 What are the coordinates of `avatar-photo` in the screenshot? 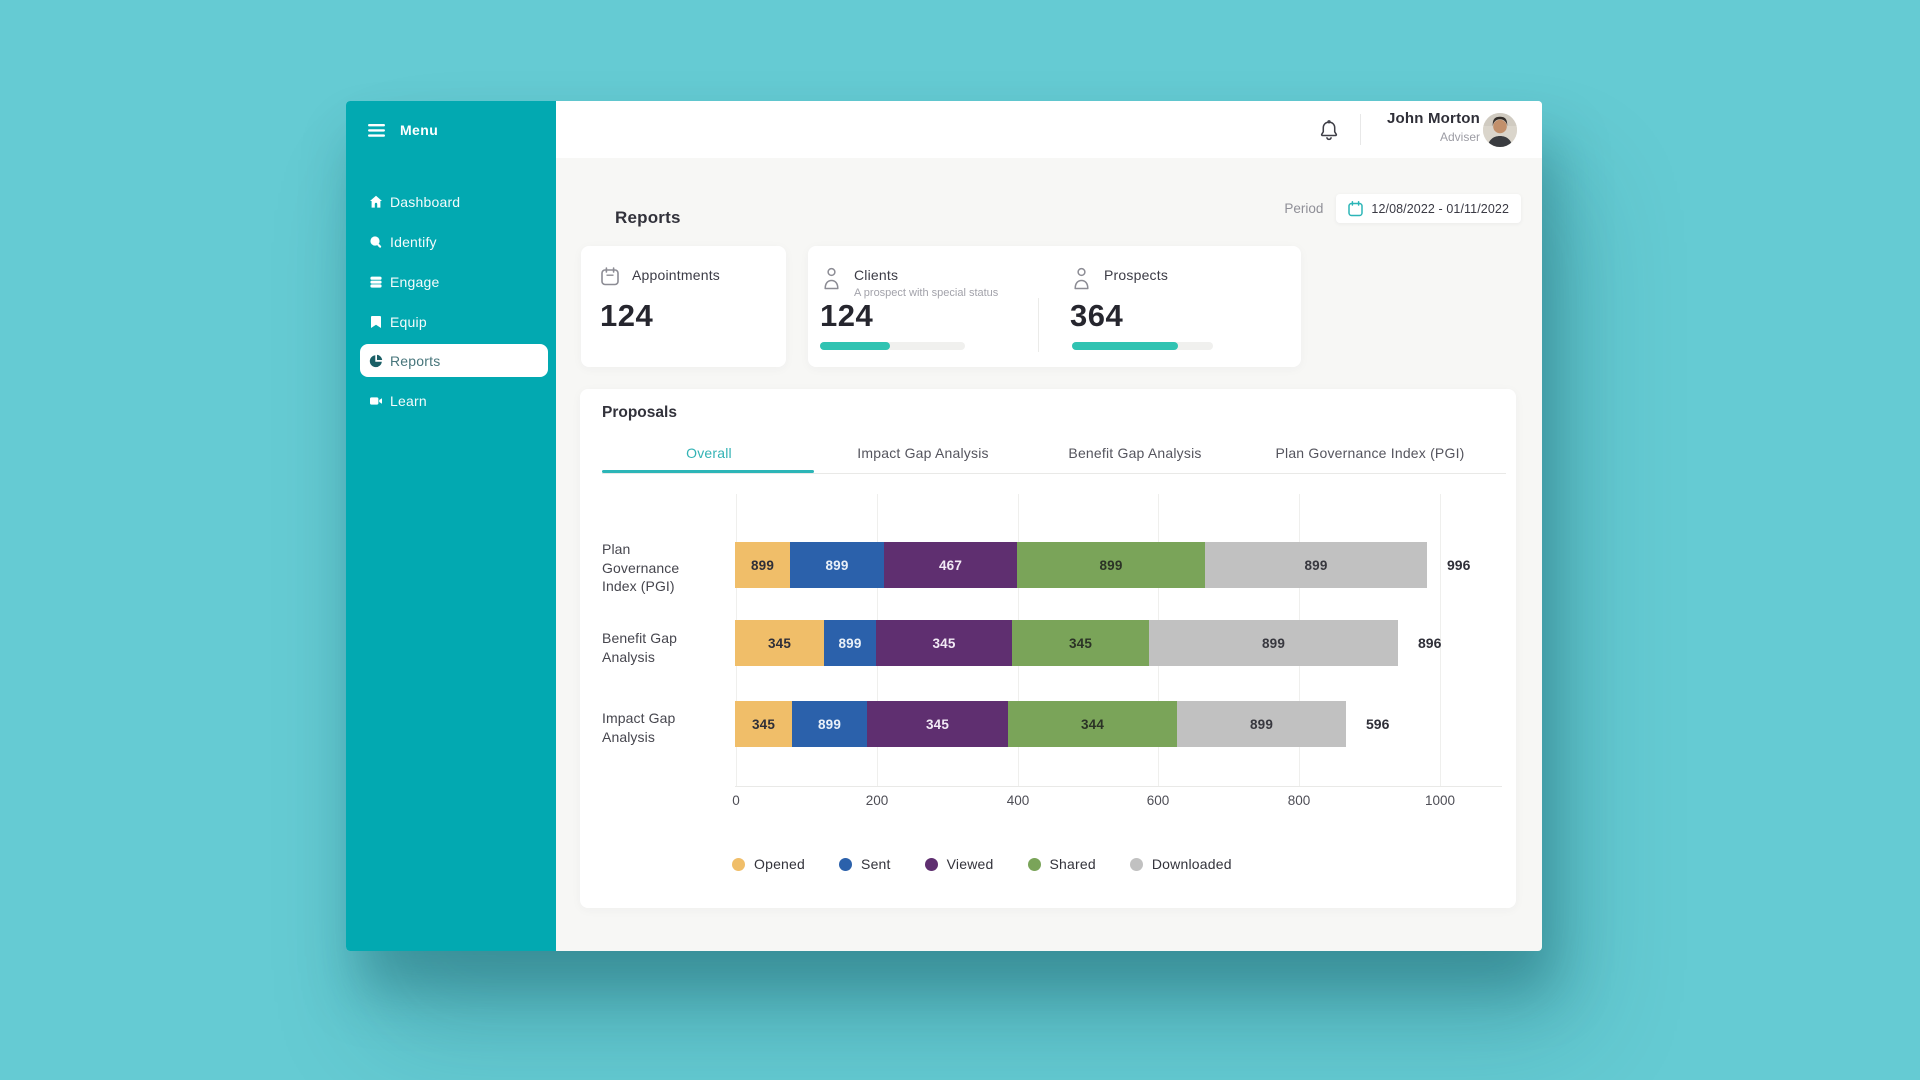 It's located at (1500, 130).